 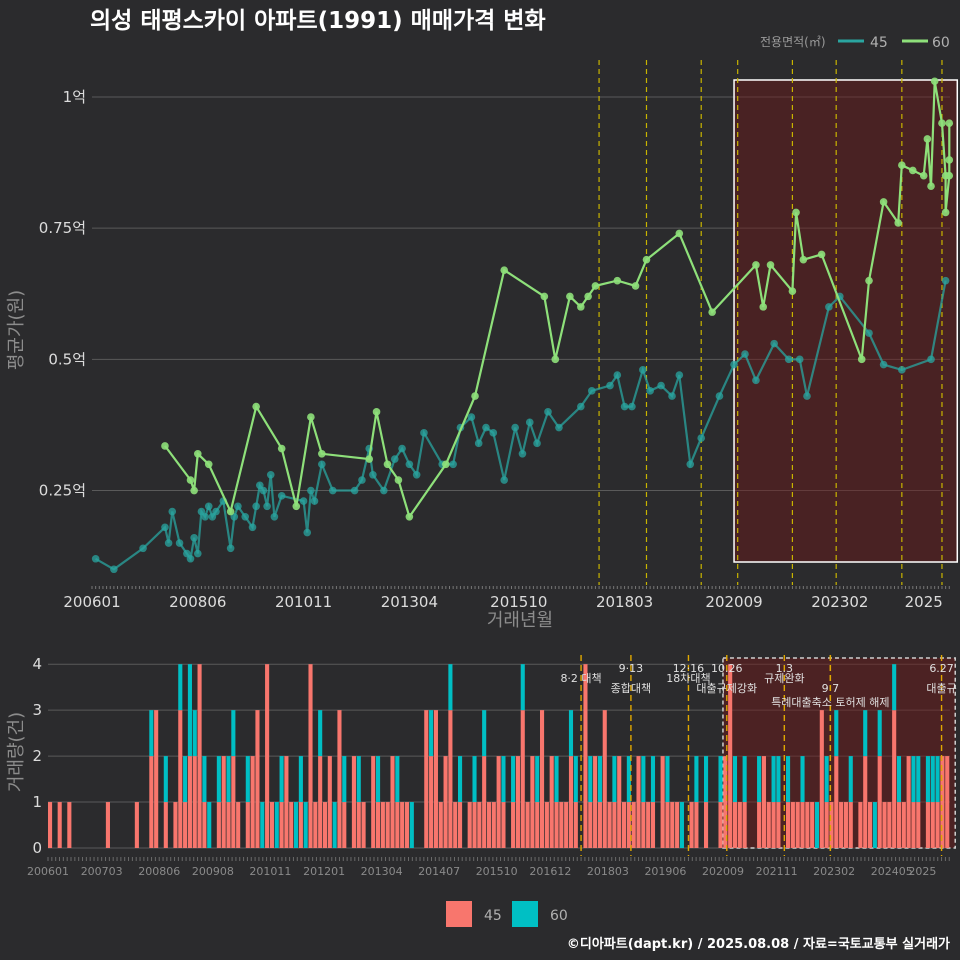 What do you see at coordinates (855, 43) in the screenshot?
I see `top-legend: 전용면적(㎡) 45 60` at bounding box center [855, 43].